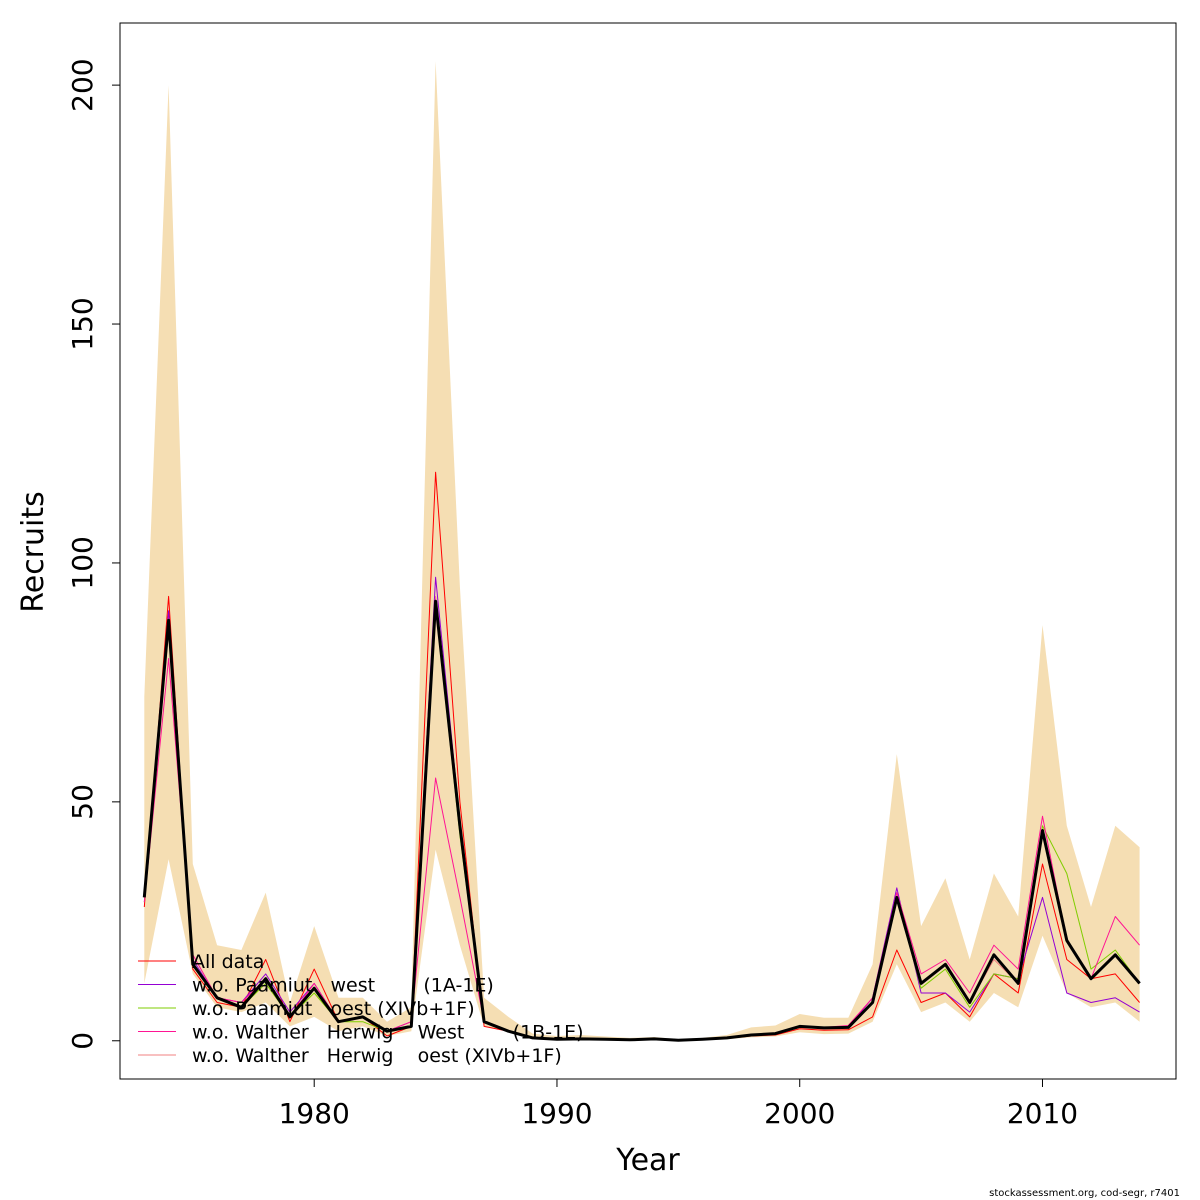 Image resolution: width=1200 pixels, height=1200 pixels. Describe the element at coordinates (678, 1104) in the screenshot. I see `x-axis: 1980 1990 2000 2010` at that location.